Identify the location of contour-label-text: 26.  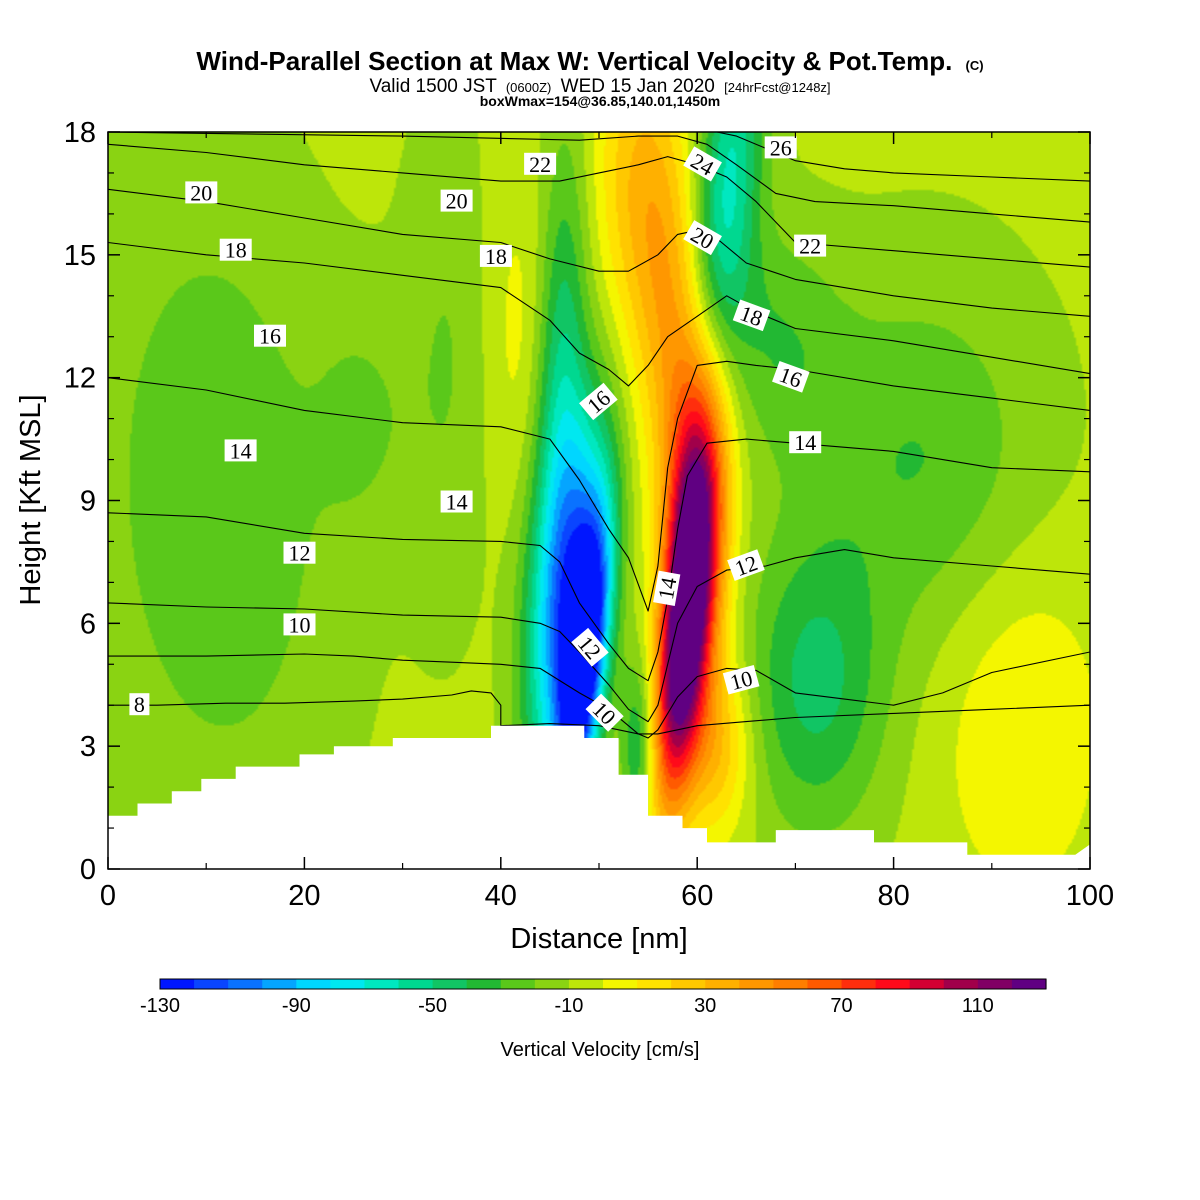
(781, 147).